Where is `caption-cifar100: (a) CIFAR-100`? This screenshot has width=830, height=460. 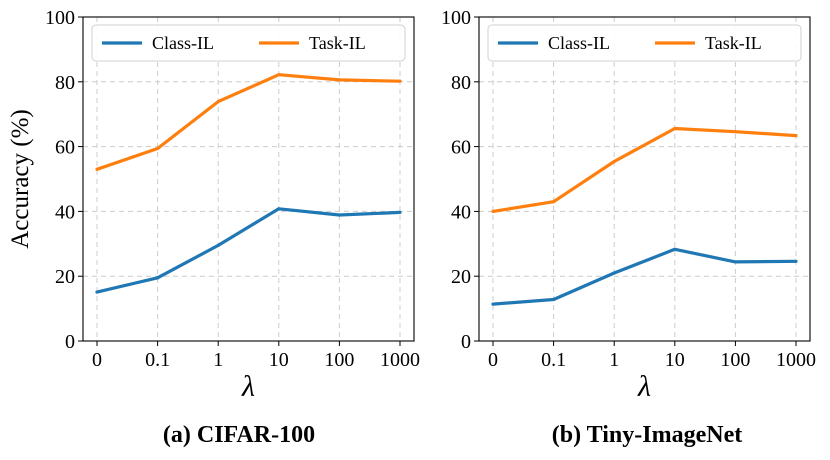 caption-cifar100: (a) CIFAR-100 is located at coordinates (239, 435).